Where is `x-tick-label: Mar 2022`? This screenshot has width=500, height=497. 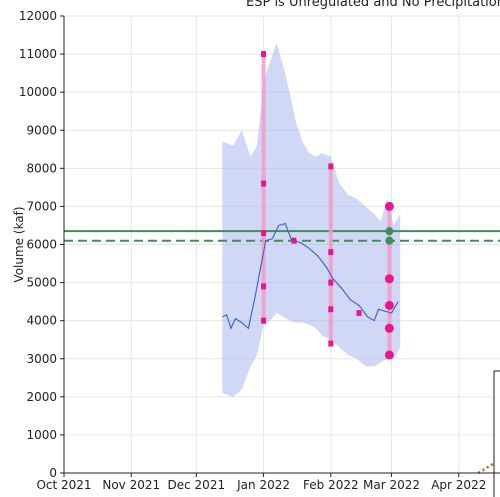 x-tick-label: Mar 2022 is located at coordinates (391, 485).